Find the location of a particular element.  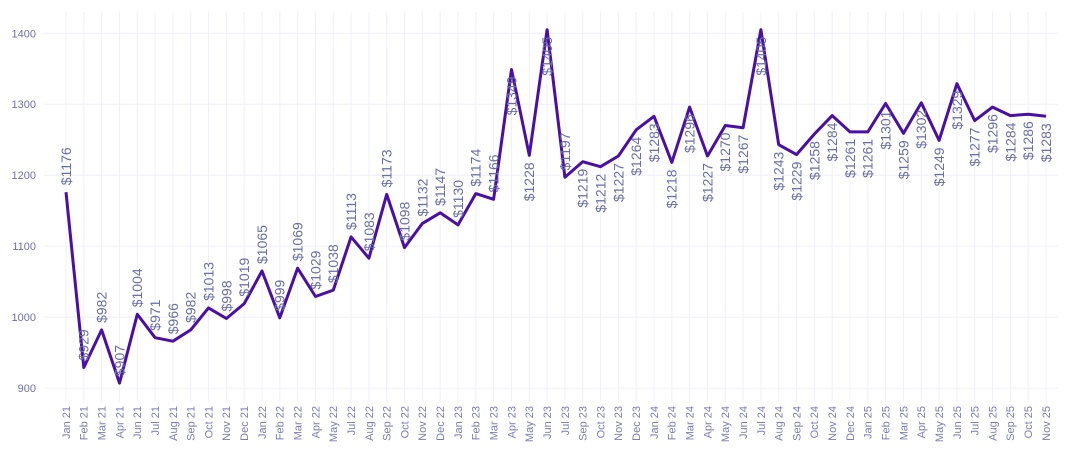

x-tick-label: Jul 22 is located at coordinates (352, 420).